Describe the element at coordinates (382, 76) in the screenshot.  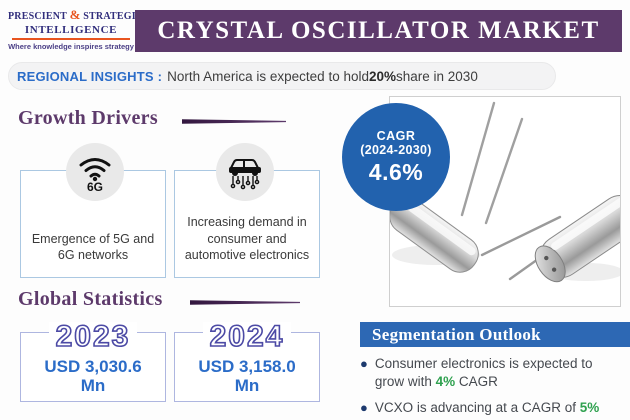
I see `regional-share-value: 20%` at that location.